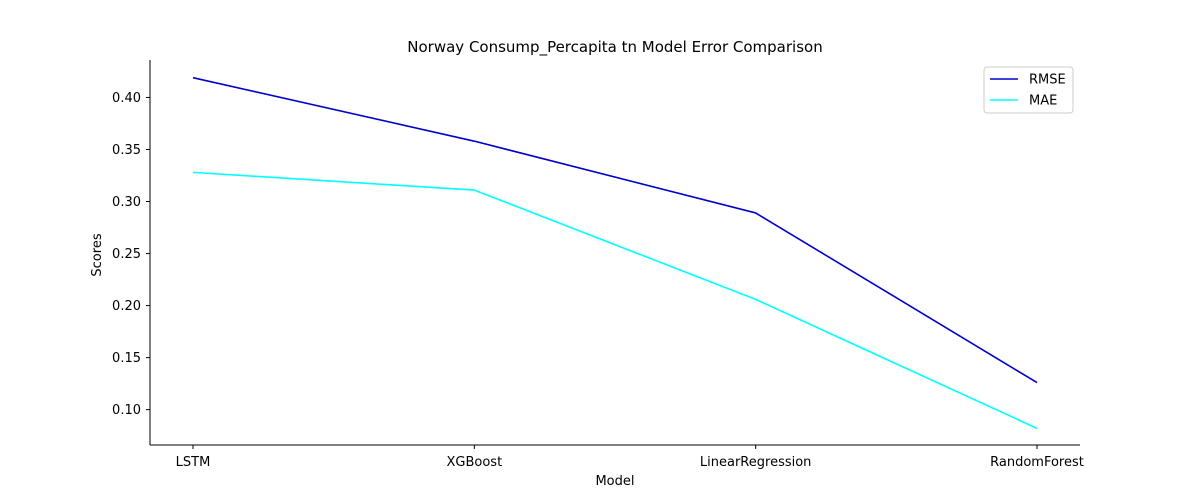 The width and height of the screenshot is (1200, 500). I want to click on x-ticks: LSTM XGBoost LinearRegression RandomForest, so click(630, 457).